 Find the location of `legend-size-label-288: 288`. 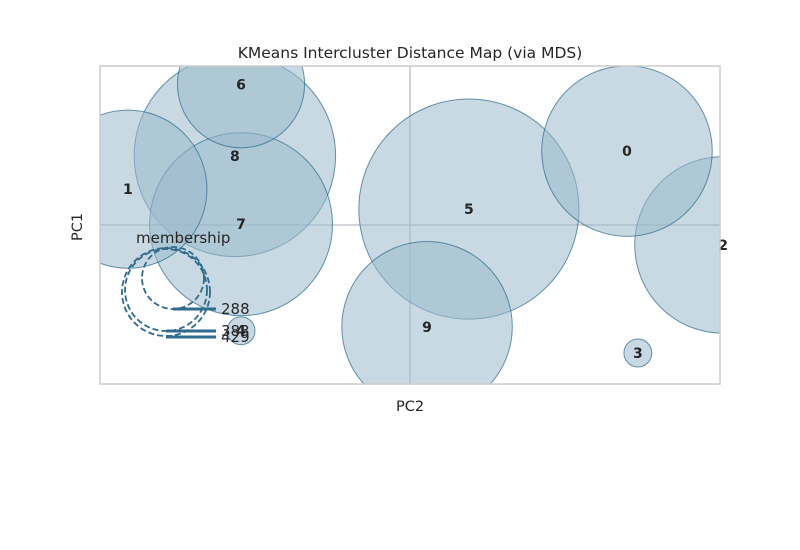

legend-size-label-288: 288 is located at coordinates (235, 309).